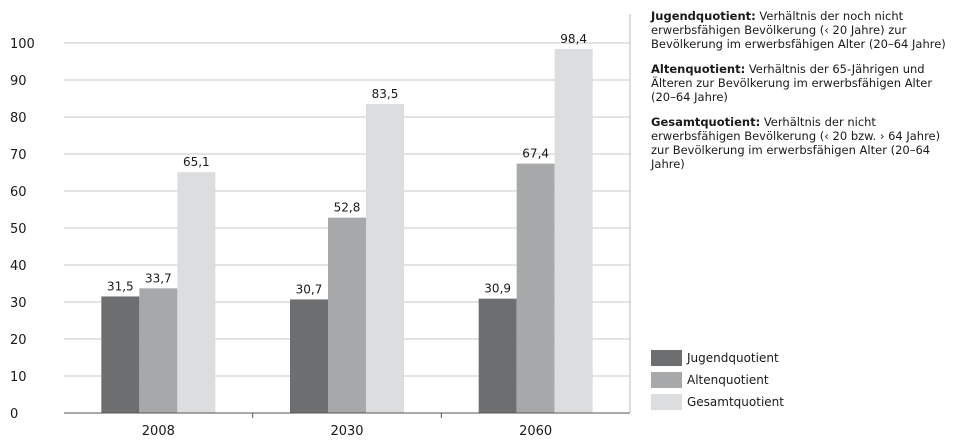 Image resolution: width=954 pixels, height=442 pixels. I want to click on y-tick-label: 30, so click(18, 303).